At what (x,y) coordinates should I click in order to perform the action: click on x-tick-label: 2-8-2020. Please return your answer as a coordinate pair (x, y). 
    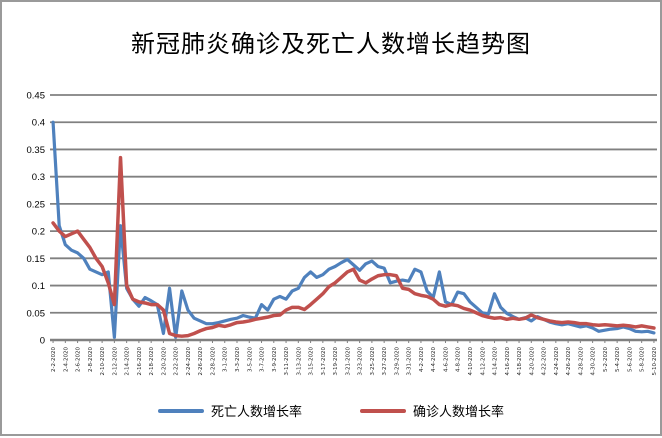
    Looking at the image, I should click on (91, 359).